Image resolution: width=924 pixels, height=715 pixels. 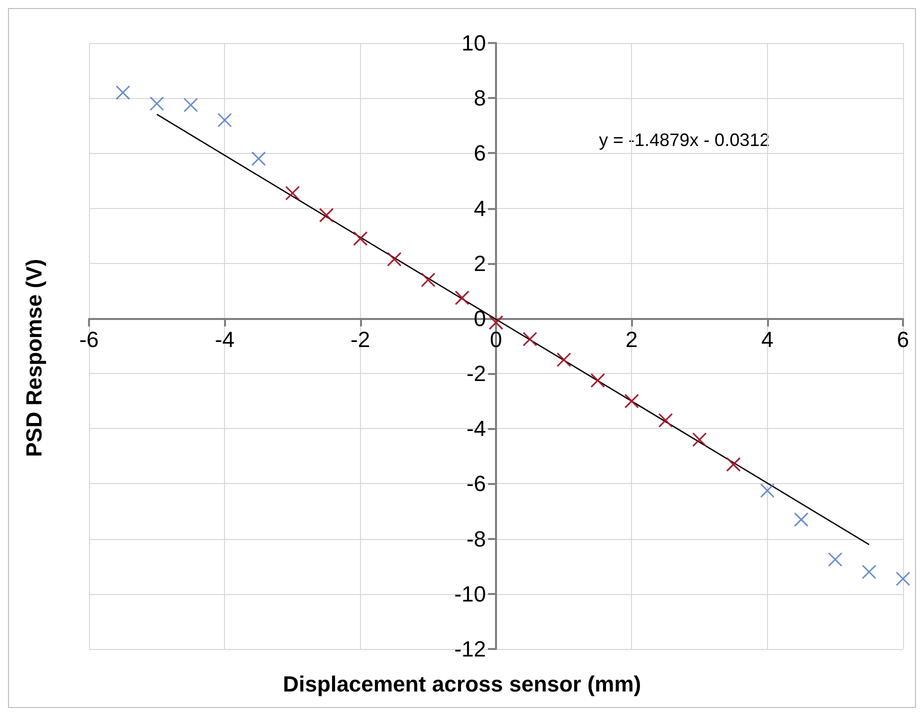 What do you see at coordinates (360, 339) in the screenshot?
I see `x-tick-label: -2` at bounding box center [360, 339].